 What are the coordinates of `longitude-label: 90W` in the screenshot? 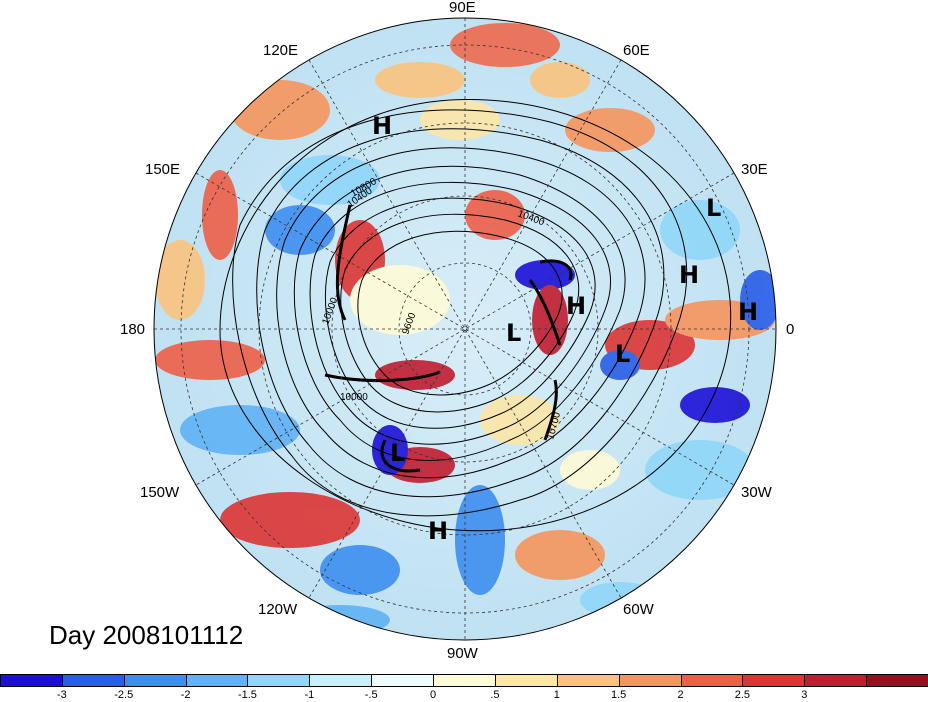 It's located at (463, 653).